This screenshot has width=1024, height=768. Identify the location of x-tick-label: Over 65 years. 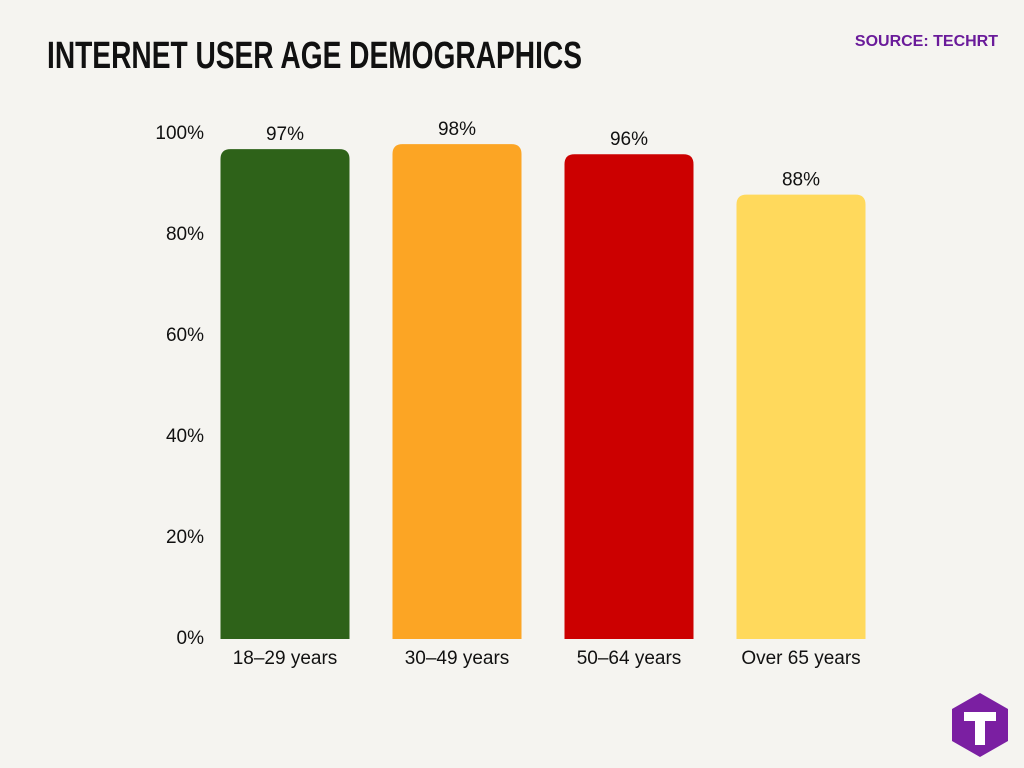
(800, 658).